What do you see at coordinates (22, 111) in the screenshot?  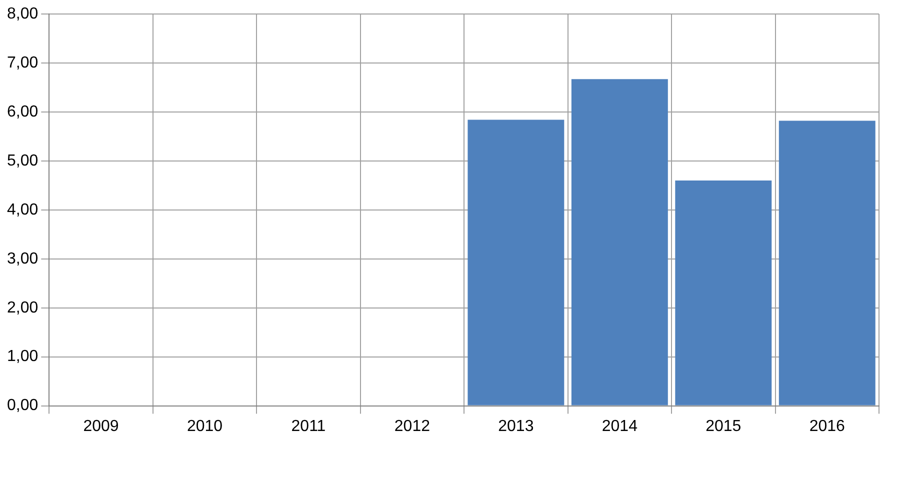 I see `y-tick-label: 6,00` at bounding box center [22, 111].